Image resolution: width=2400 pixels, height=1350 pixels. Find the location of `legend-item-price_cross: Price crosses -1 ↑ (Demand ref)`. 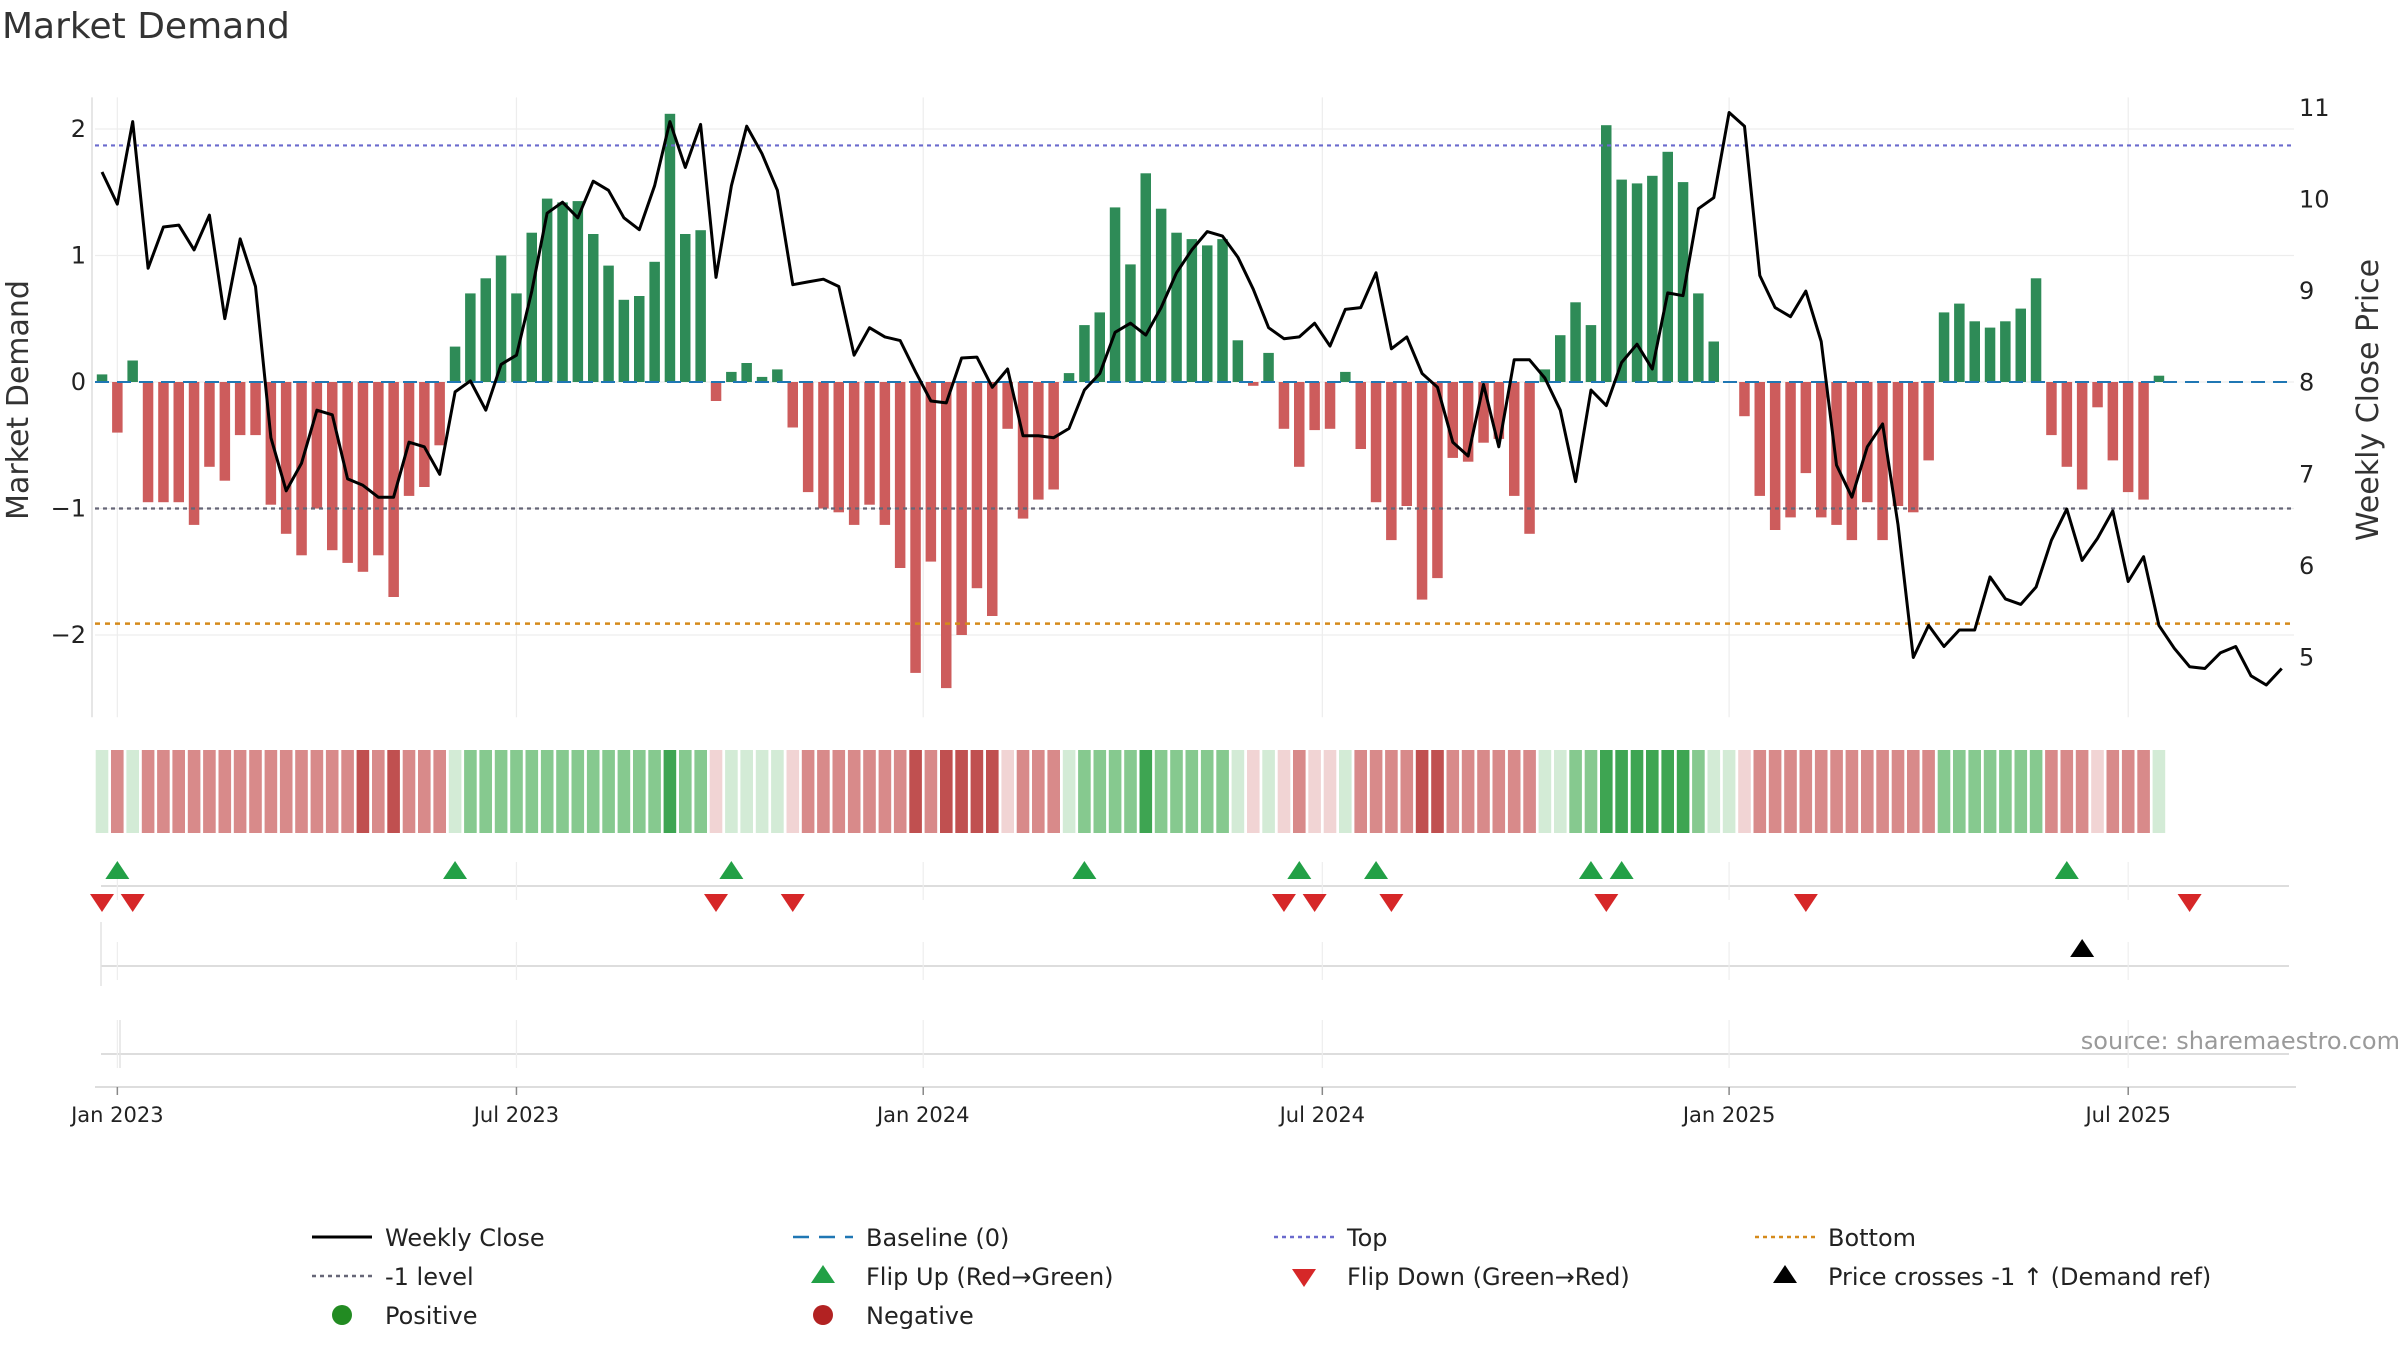

legend-item-price_cross: Price crosses -1 ↑ (Demand ref) is located at coordinates (1992, 1277).